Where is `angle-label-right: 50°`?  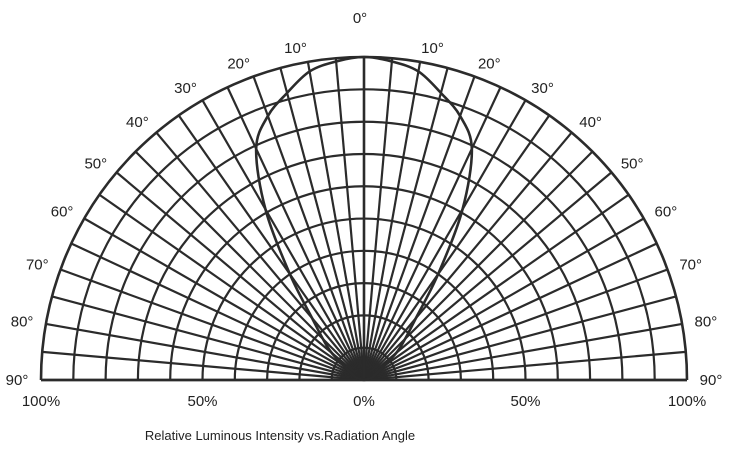 angle-label-right: 50° is located at coordinates (632, 163).